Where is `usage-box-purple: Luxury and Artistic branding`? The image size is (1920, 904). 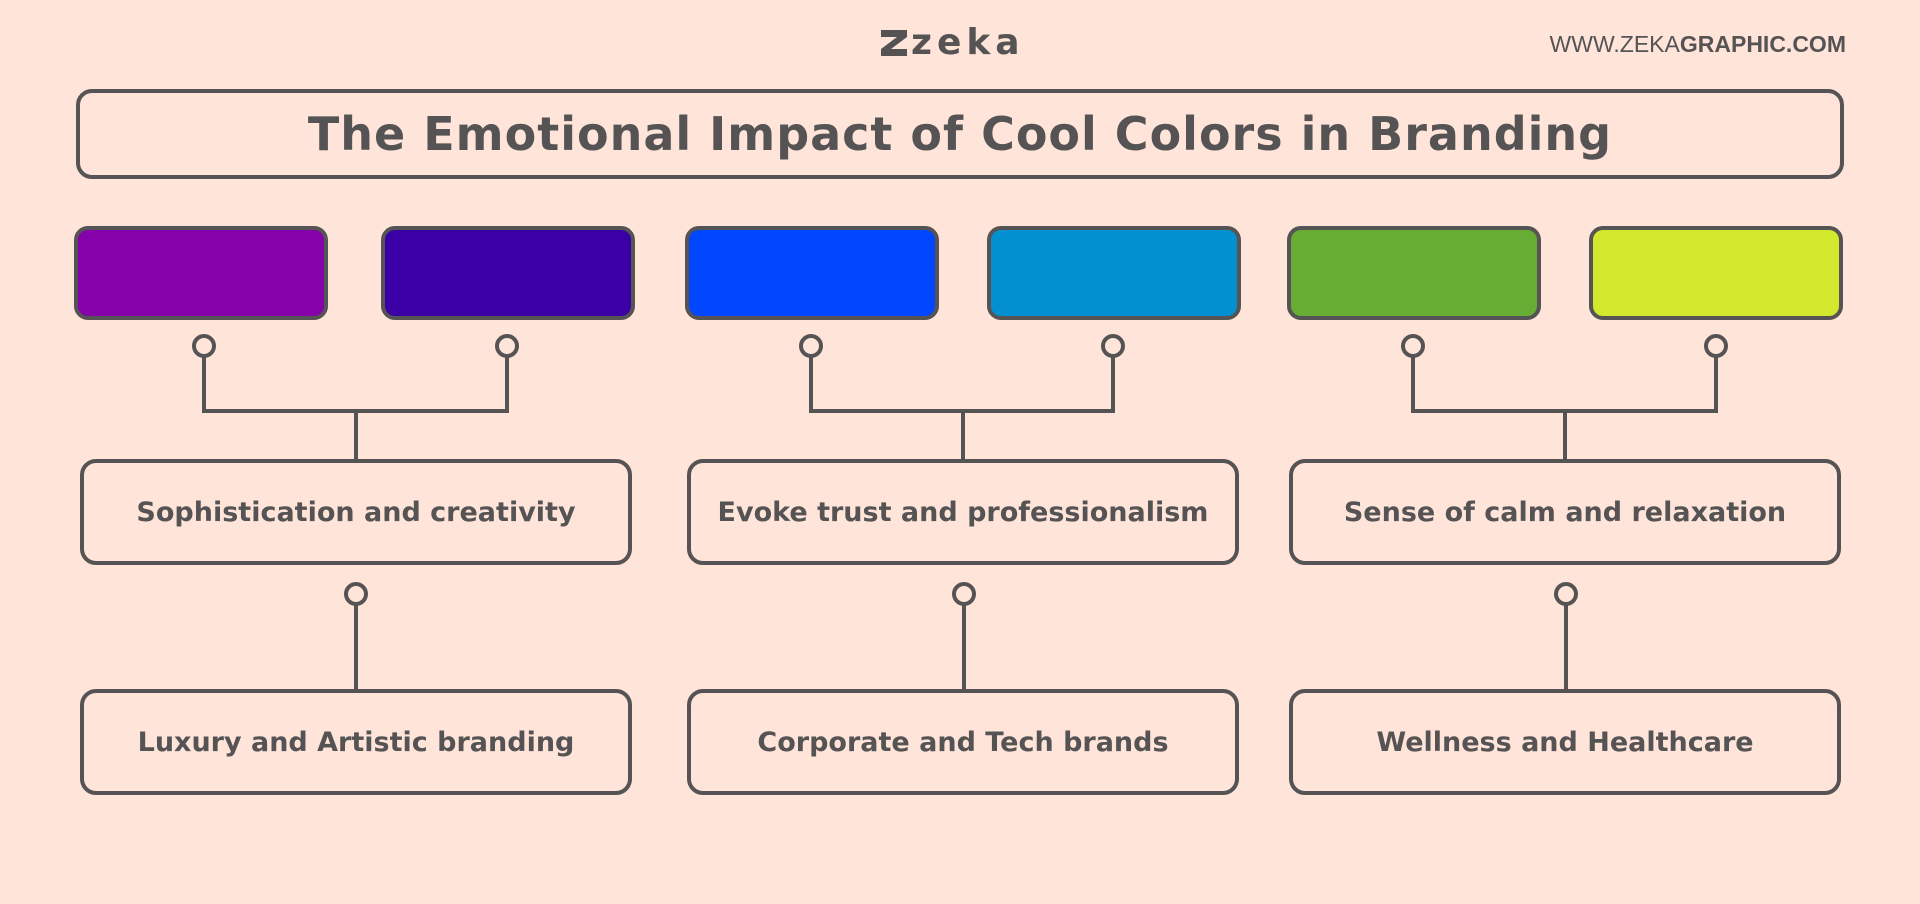
usage-box-purple: Luxury and Artistic branding is located at coordinates (356, 742).